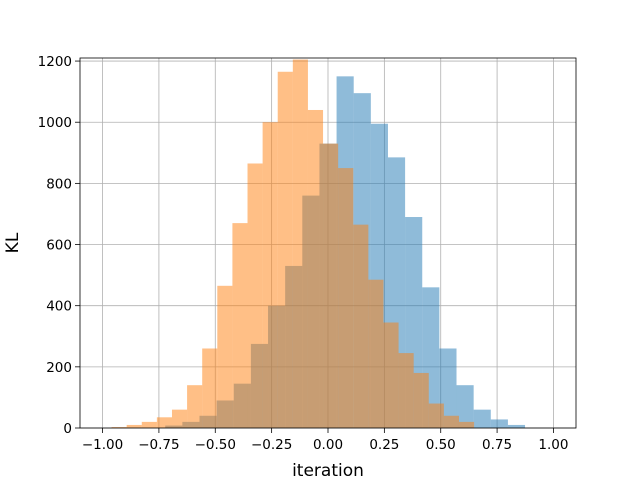 Image resolution: width=640 pixels, height=480 pixels. What do you see at coordinates (497, 445) in the screenshot?
I see `x-tick-label: 0.75` at bounding box center [497, 445].